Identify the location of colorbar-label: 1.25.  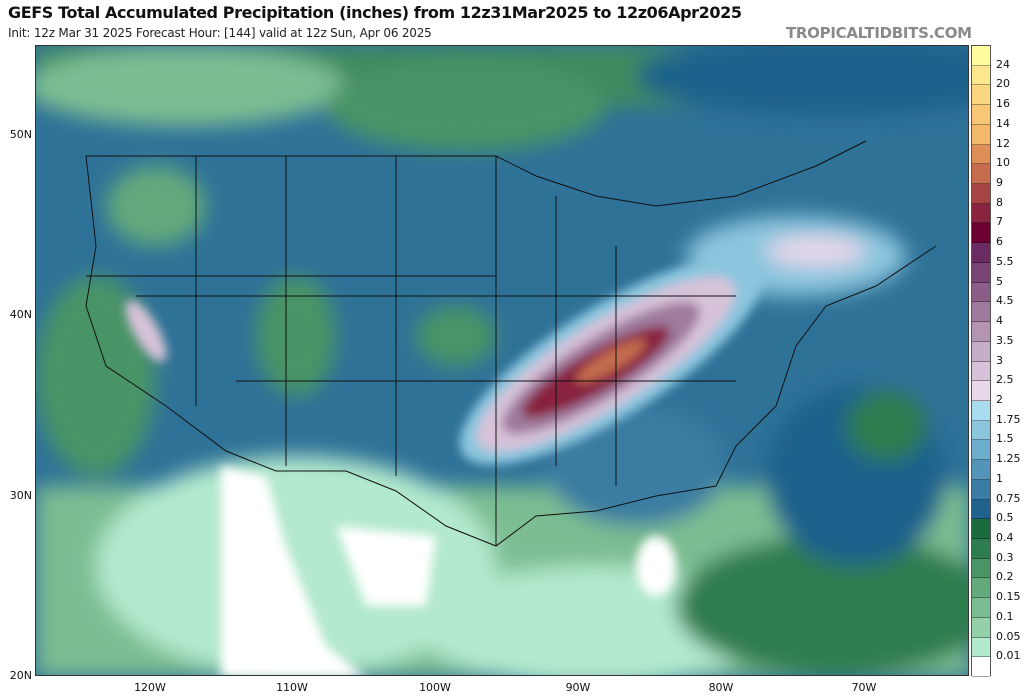
(1008, 459).